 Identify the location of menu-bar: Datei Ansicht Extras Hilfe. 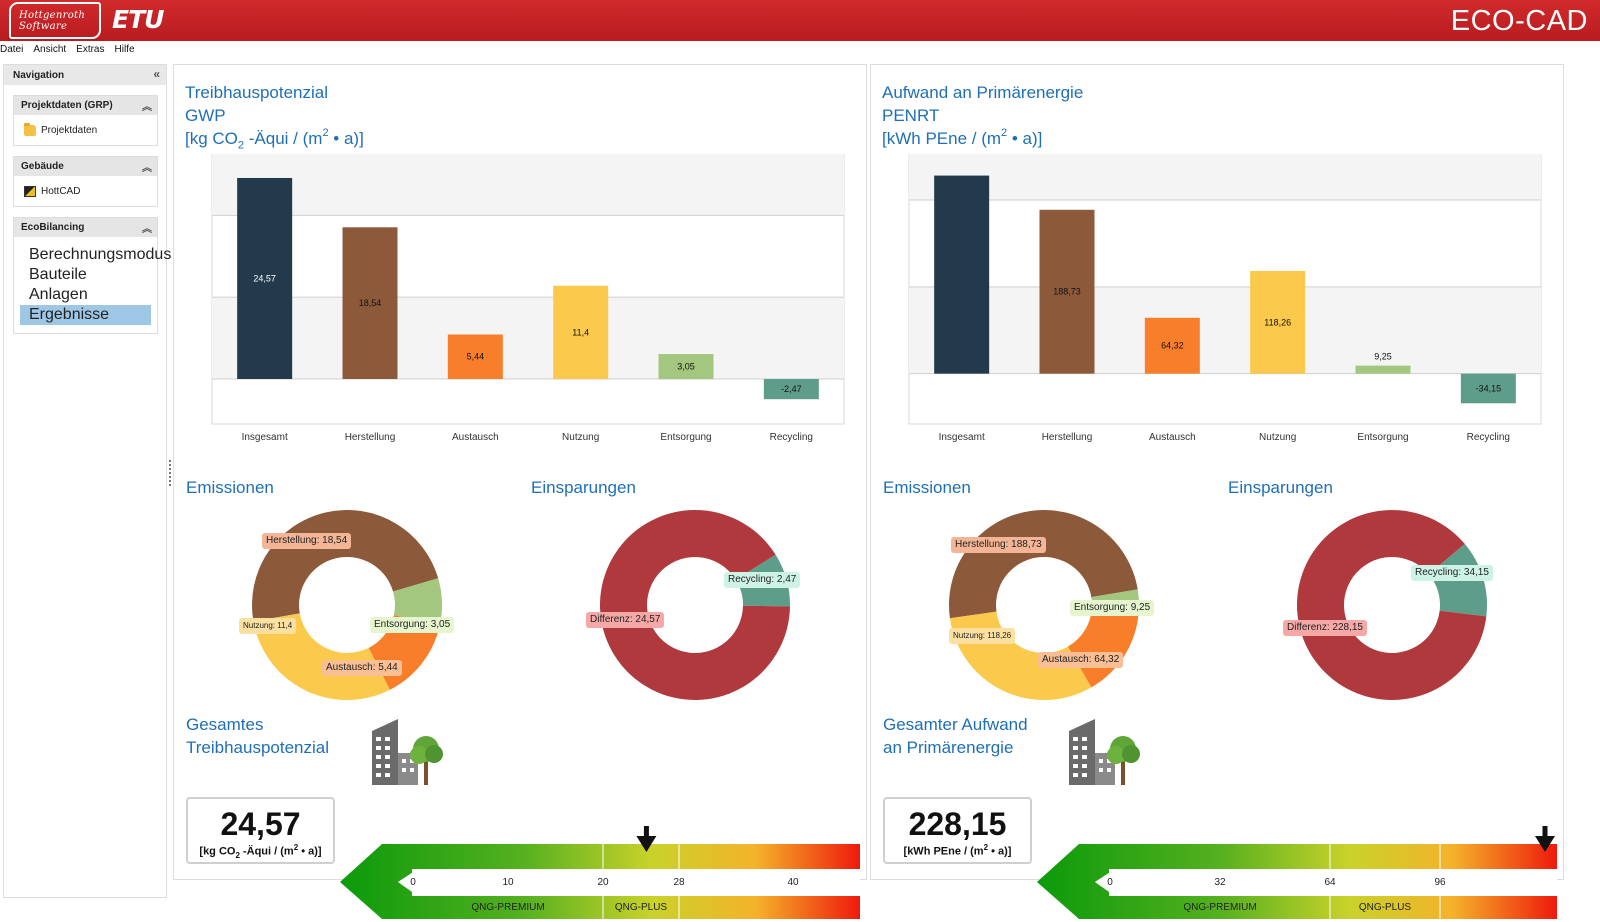
(800, 49).